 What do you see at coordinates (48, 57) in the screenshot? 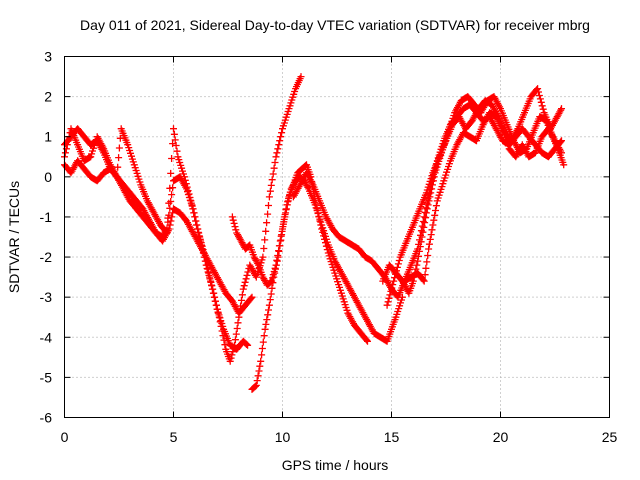
I see `y-tick-label: 3` at bounding box center [48, 57].